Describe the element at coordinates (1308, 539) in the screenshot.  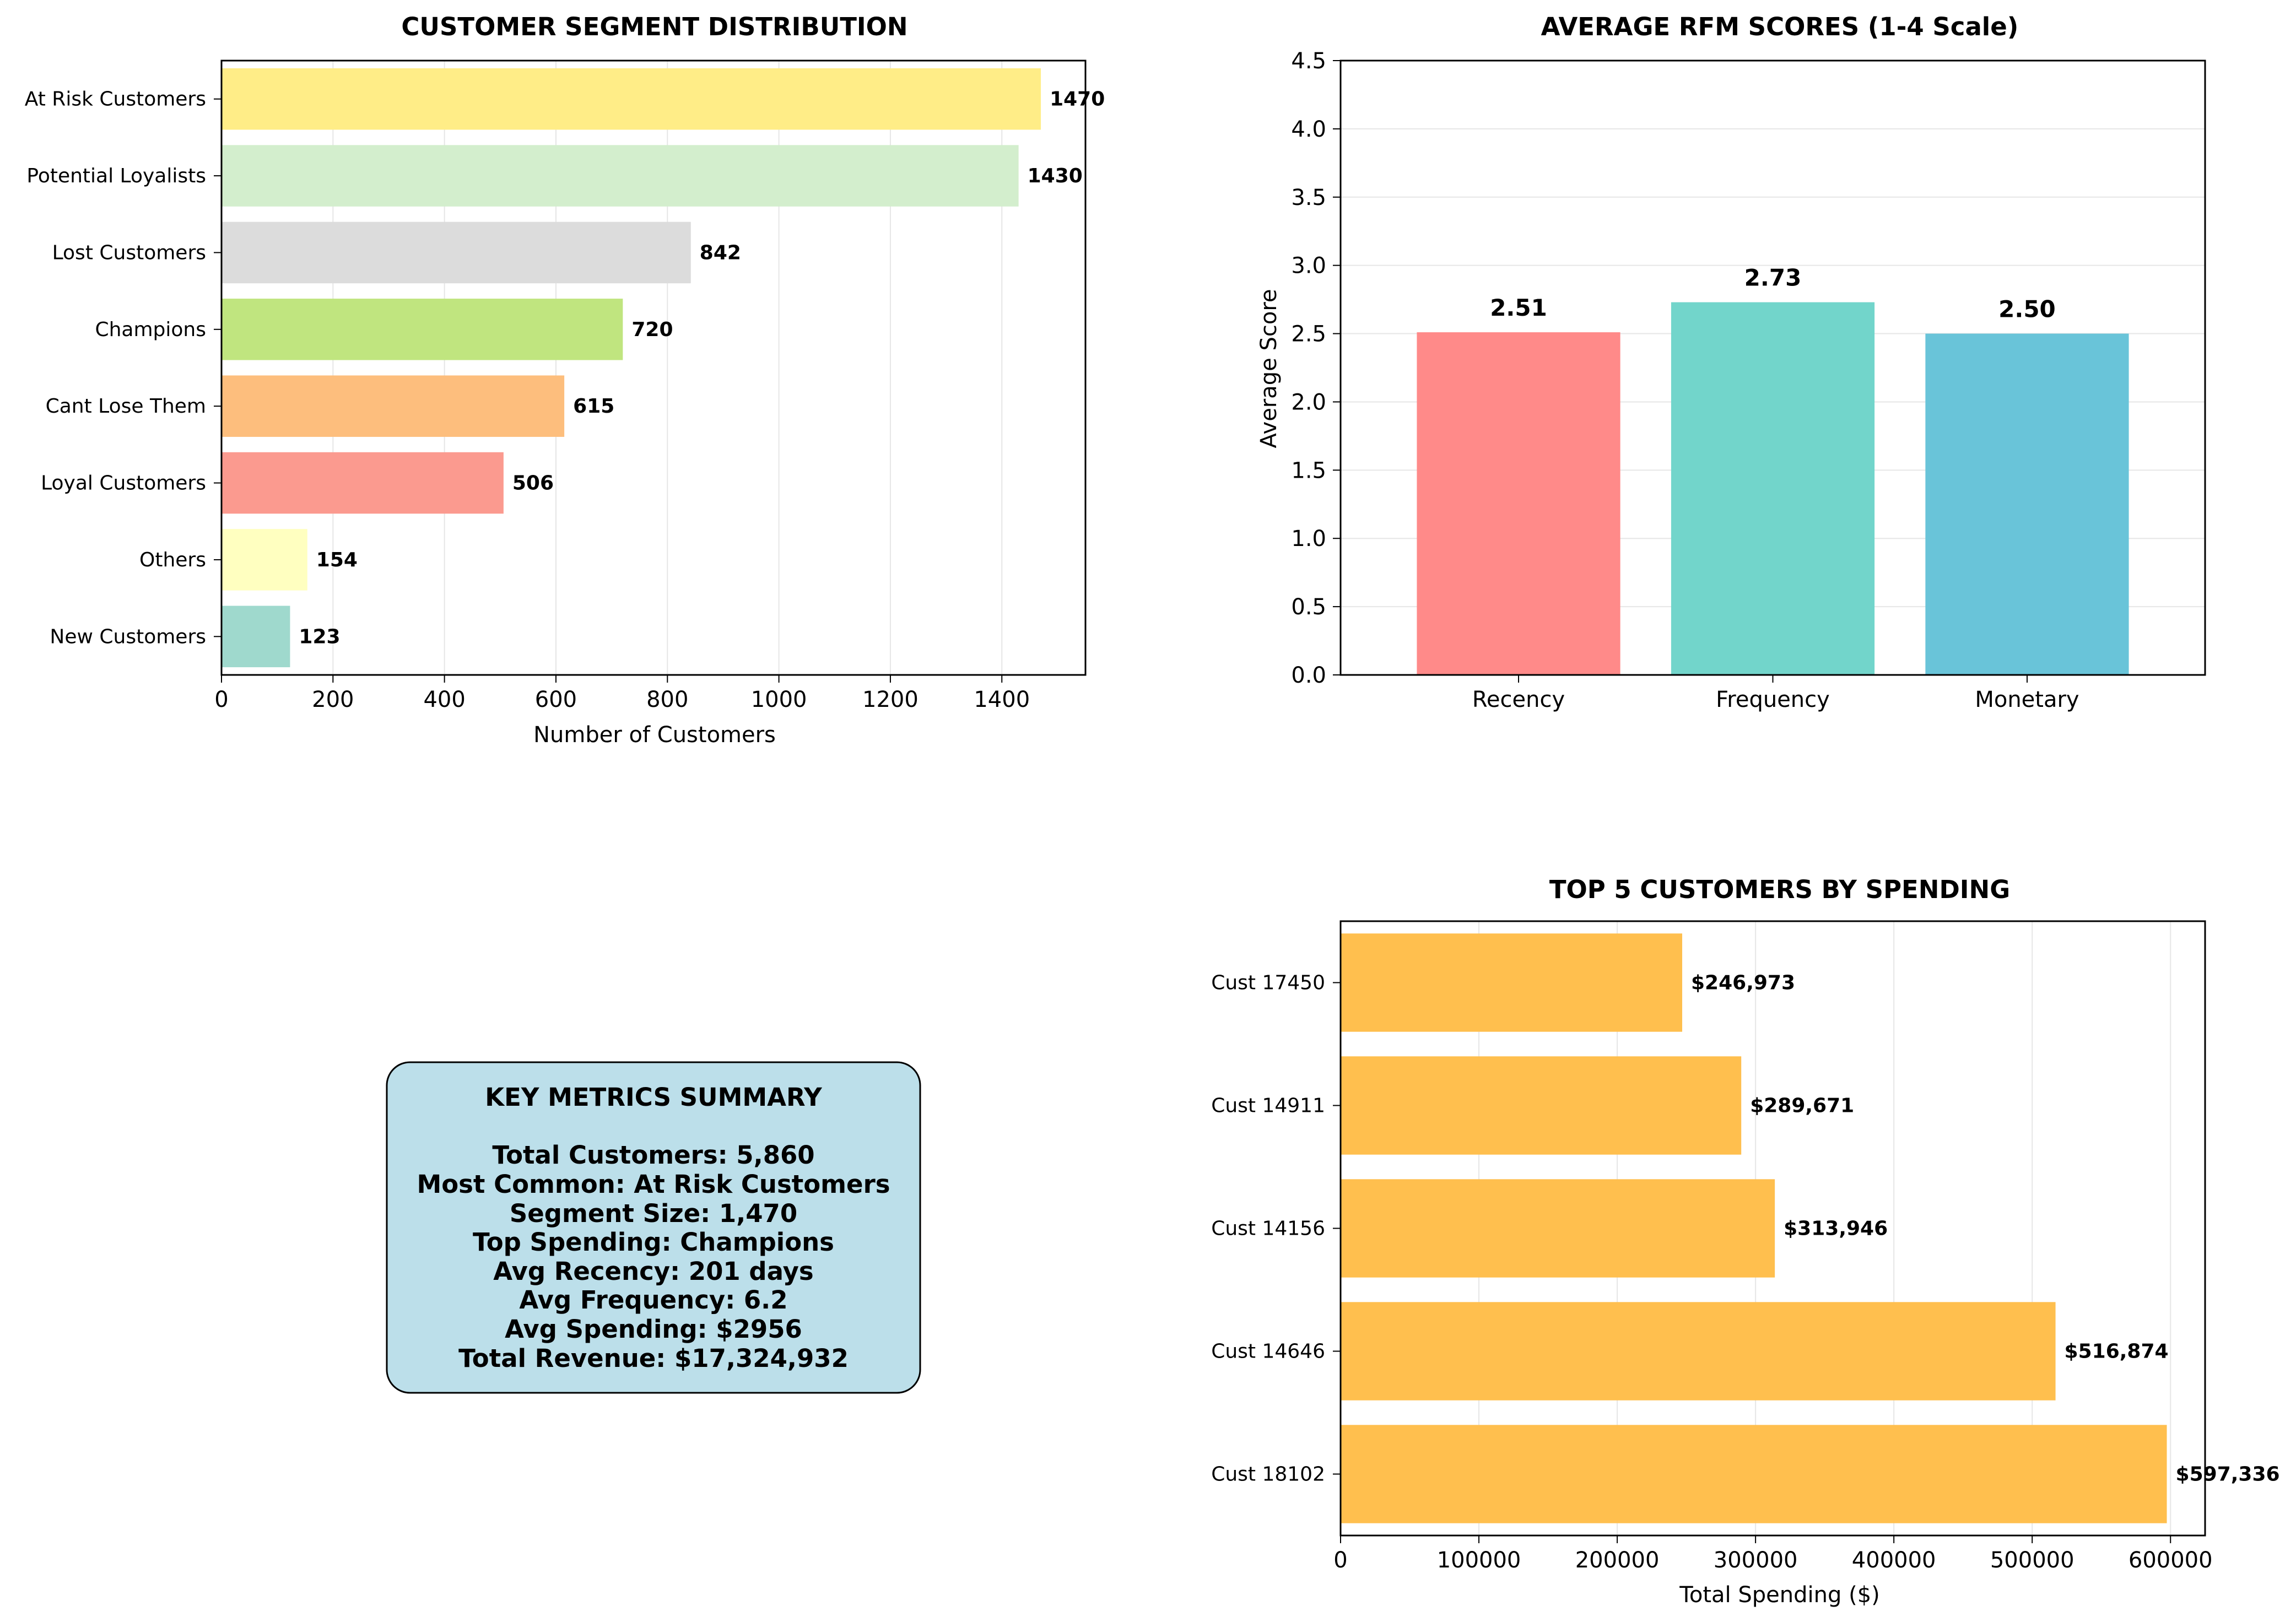
I see `y-tick-label: 1.0` at that location.